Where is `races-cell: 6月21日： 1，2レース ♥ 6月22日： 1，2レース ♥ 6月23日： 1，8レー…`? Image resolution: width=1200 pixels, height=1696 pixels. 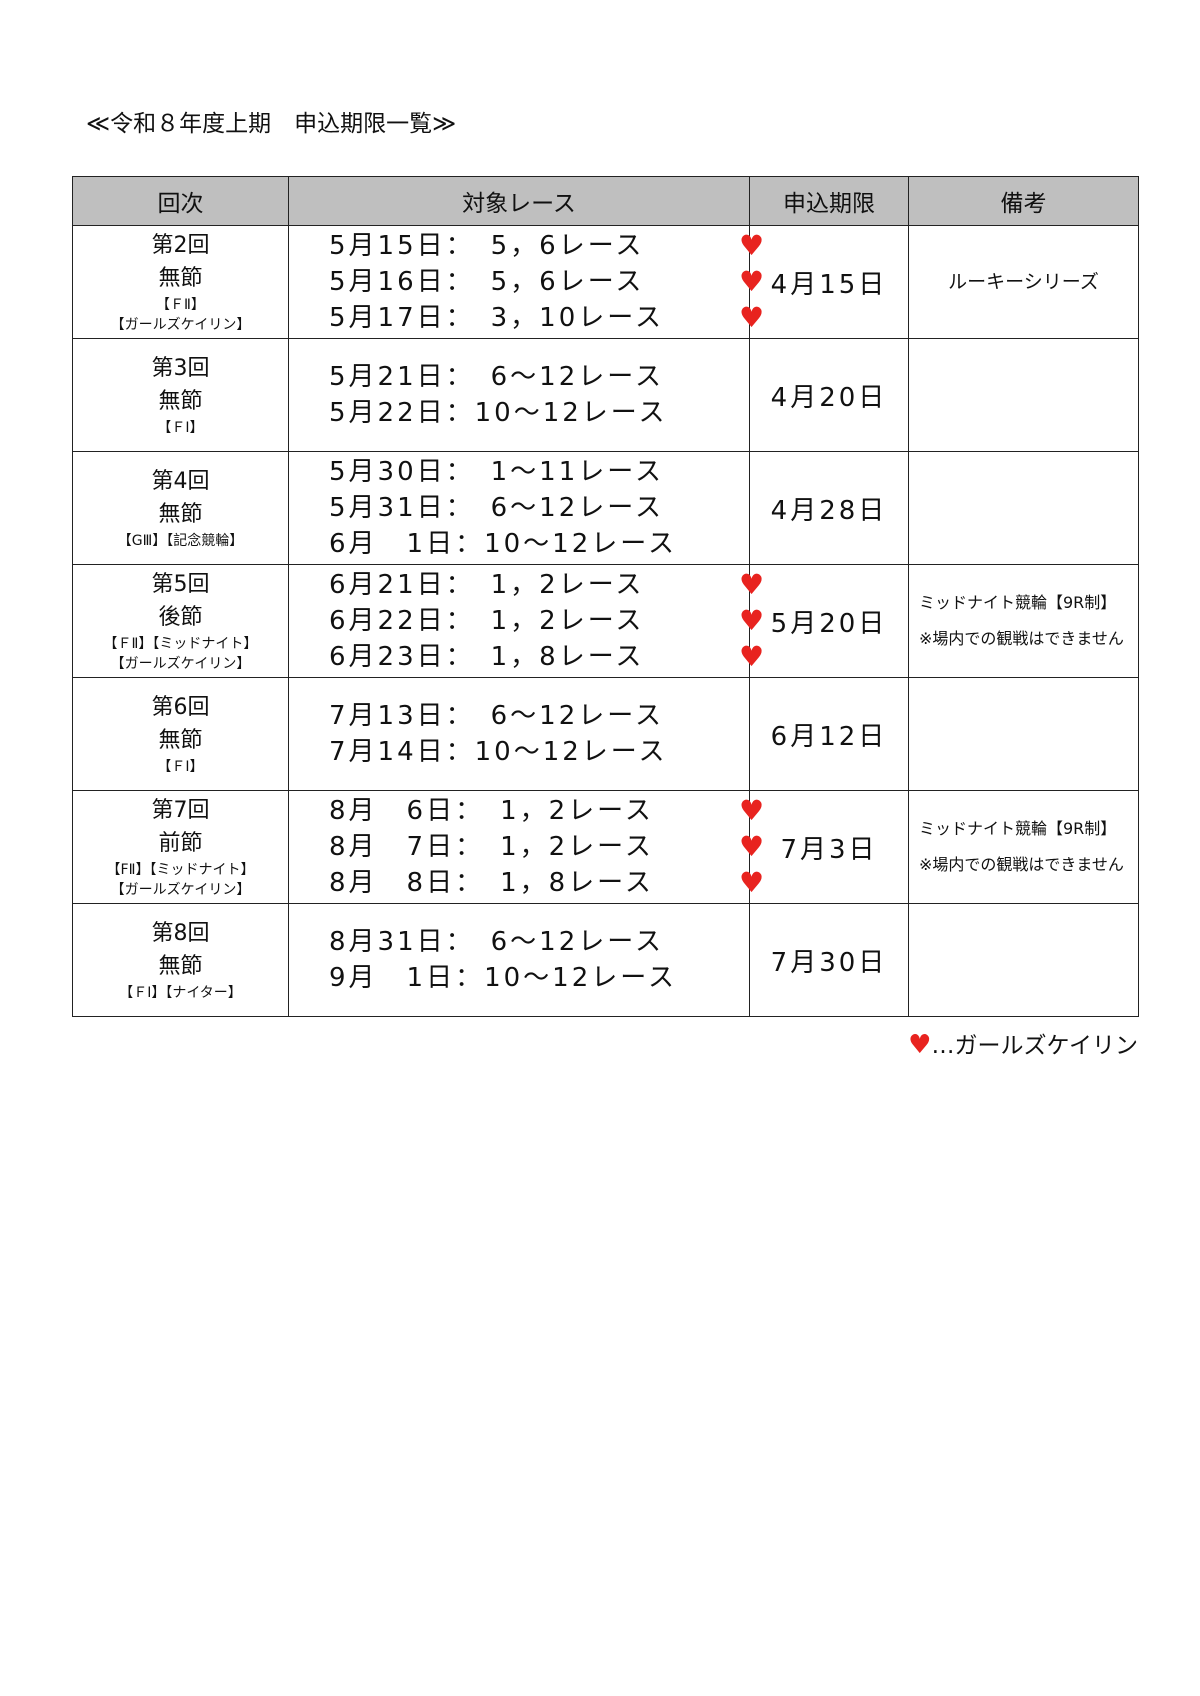
races-cell: 6月21日： 1，2レース ♥ 6月22日： 1，2レース ♥ 6月23日： 1，8レー… is located at coordinates (526, 621).